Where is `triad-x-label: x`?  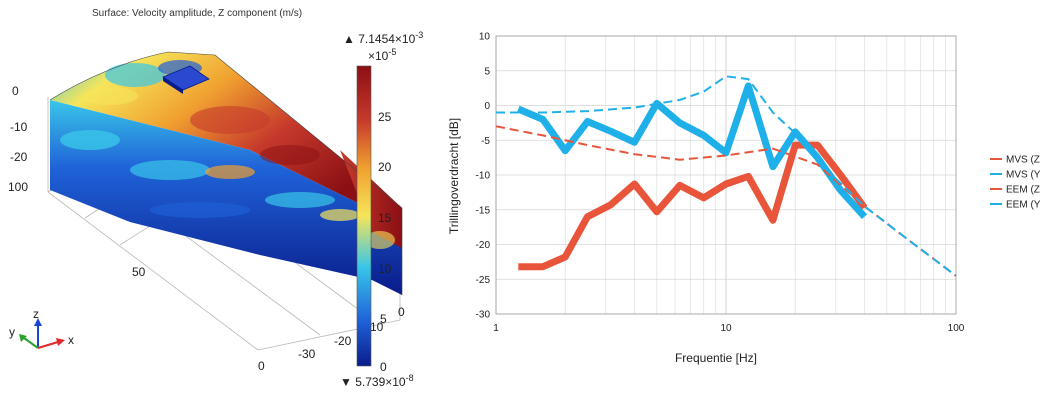
triad-x-label: x is located at coordinates (71, 340).